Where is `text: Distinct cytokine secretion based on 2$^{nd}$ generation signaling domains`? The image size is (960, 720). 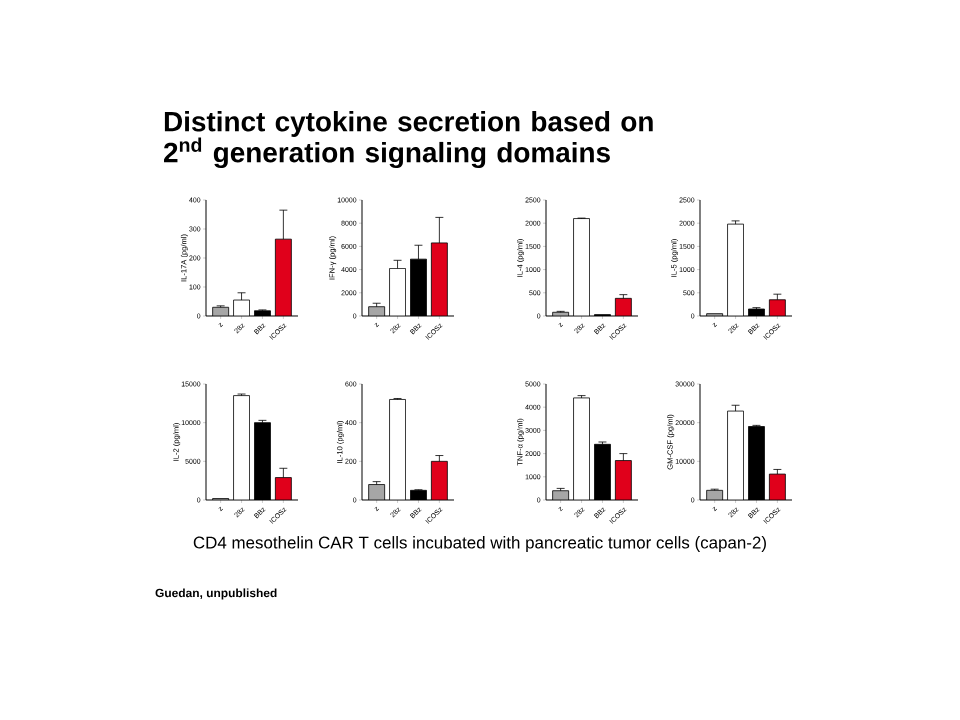 text: Distinct cytokine secretion based on 2$^{nd}$ generation signaling domains is located at coordinates (408, 140).